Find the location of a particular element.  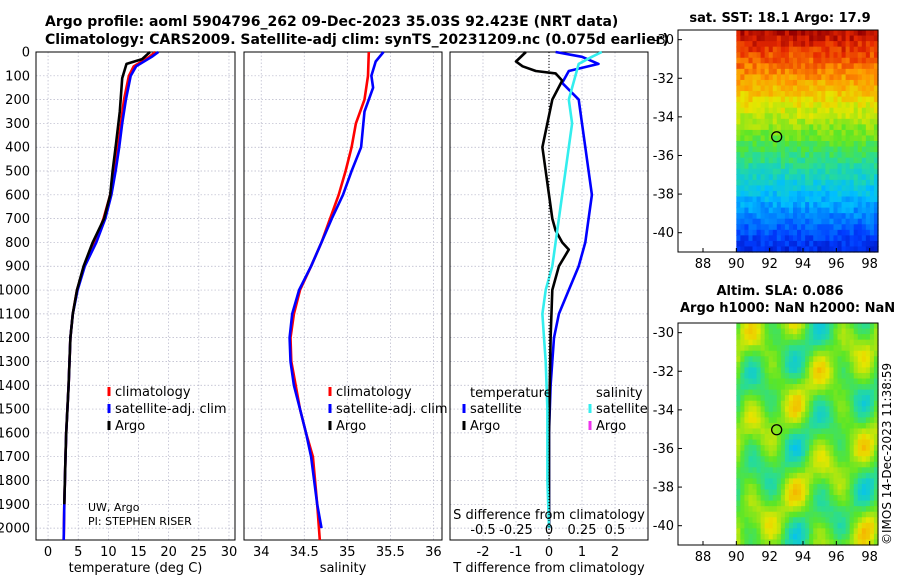

y-tick-label: 0 is located at coordinates (26, 53).